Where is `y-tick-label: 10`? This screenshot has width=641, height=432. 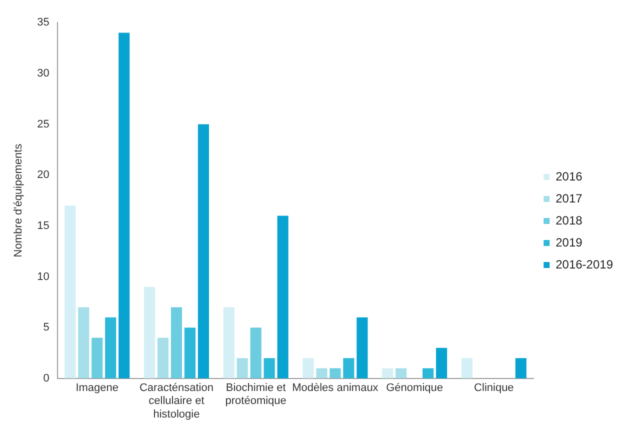
y-tick-label: 10 is located at coordinates (43, 276).